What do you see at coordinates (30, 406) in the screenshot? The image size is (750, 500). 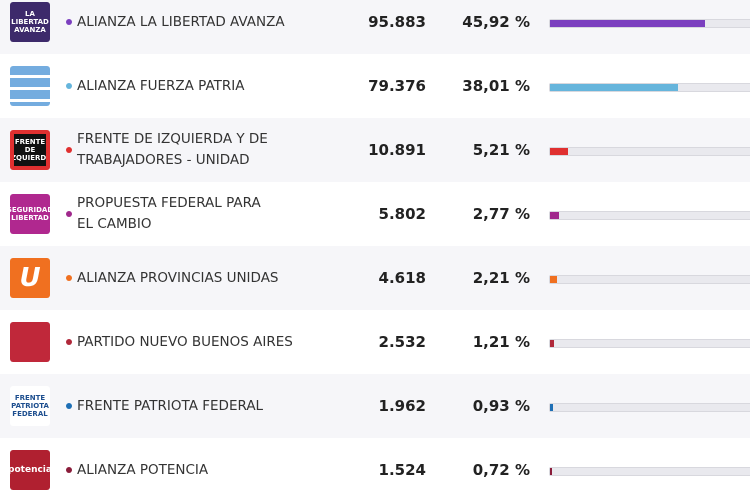 I see `party-logo: FRENTE PATRIOTA FEDERAL` at bounding box center [30, 406].